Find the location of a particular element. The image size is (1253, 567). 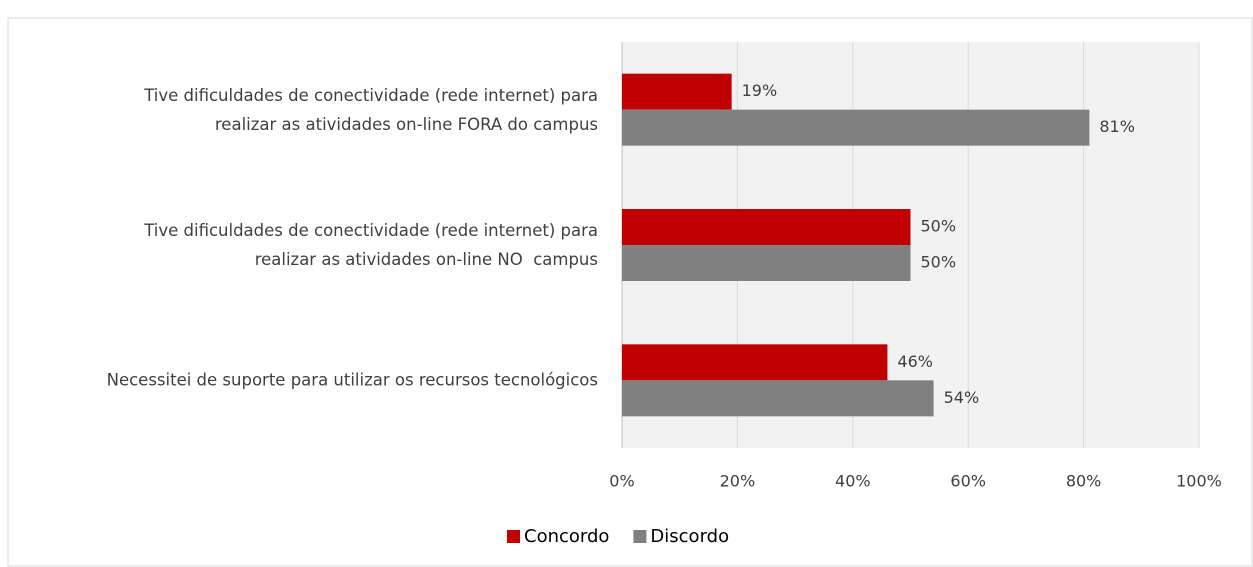

data-label: 54% is located at coordinates (962, 397).